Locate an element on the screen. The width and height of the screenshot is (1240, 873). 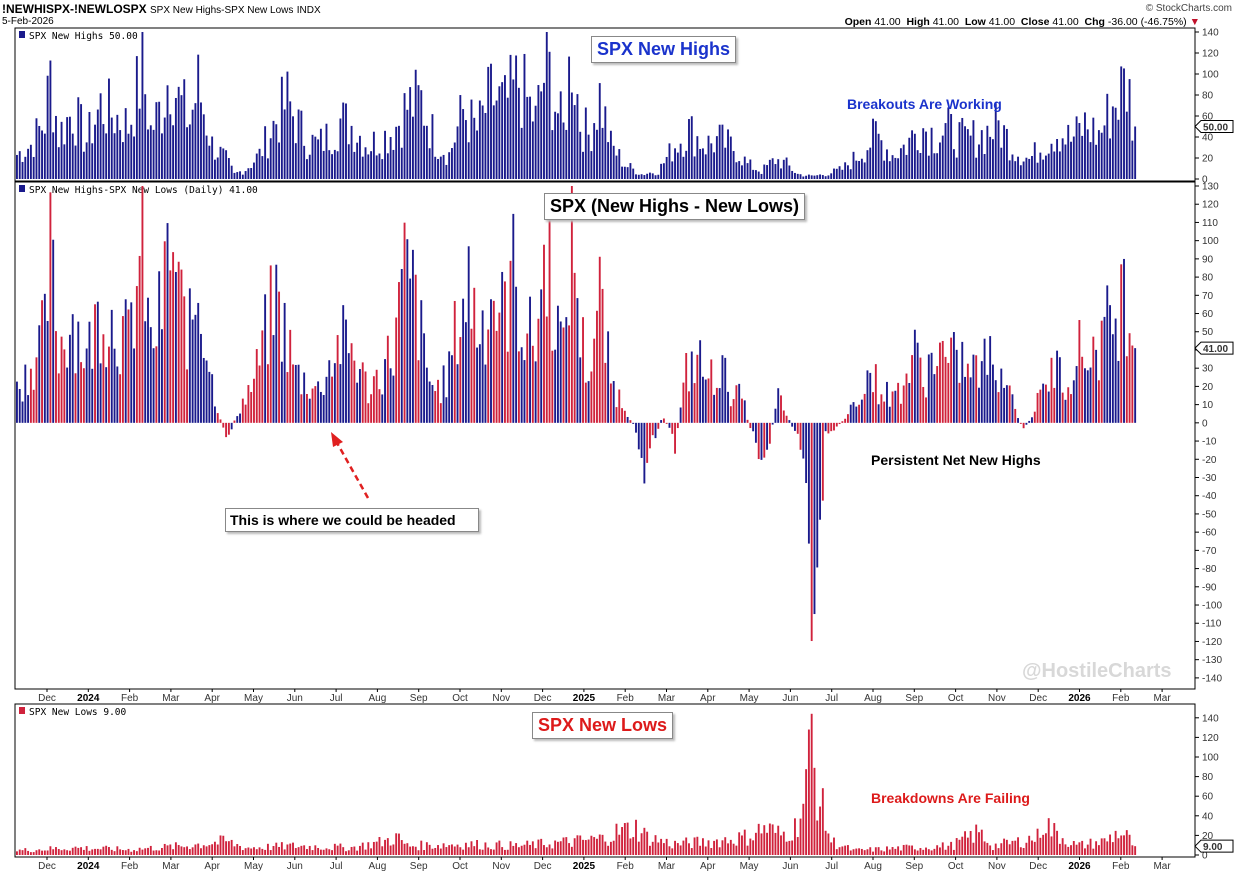
y-tick-label: -10 is located at coordinates (1209, 442).